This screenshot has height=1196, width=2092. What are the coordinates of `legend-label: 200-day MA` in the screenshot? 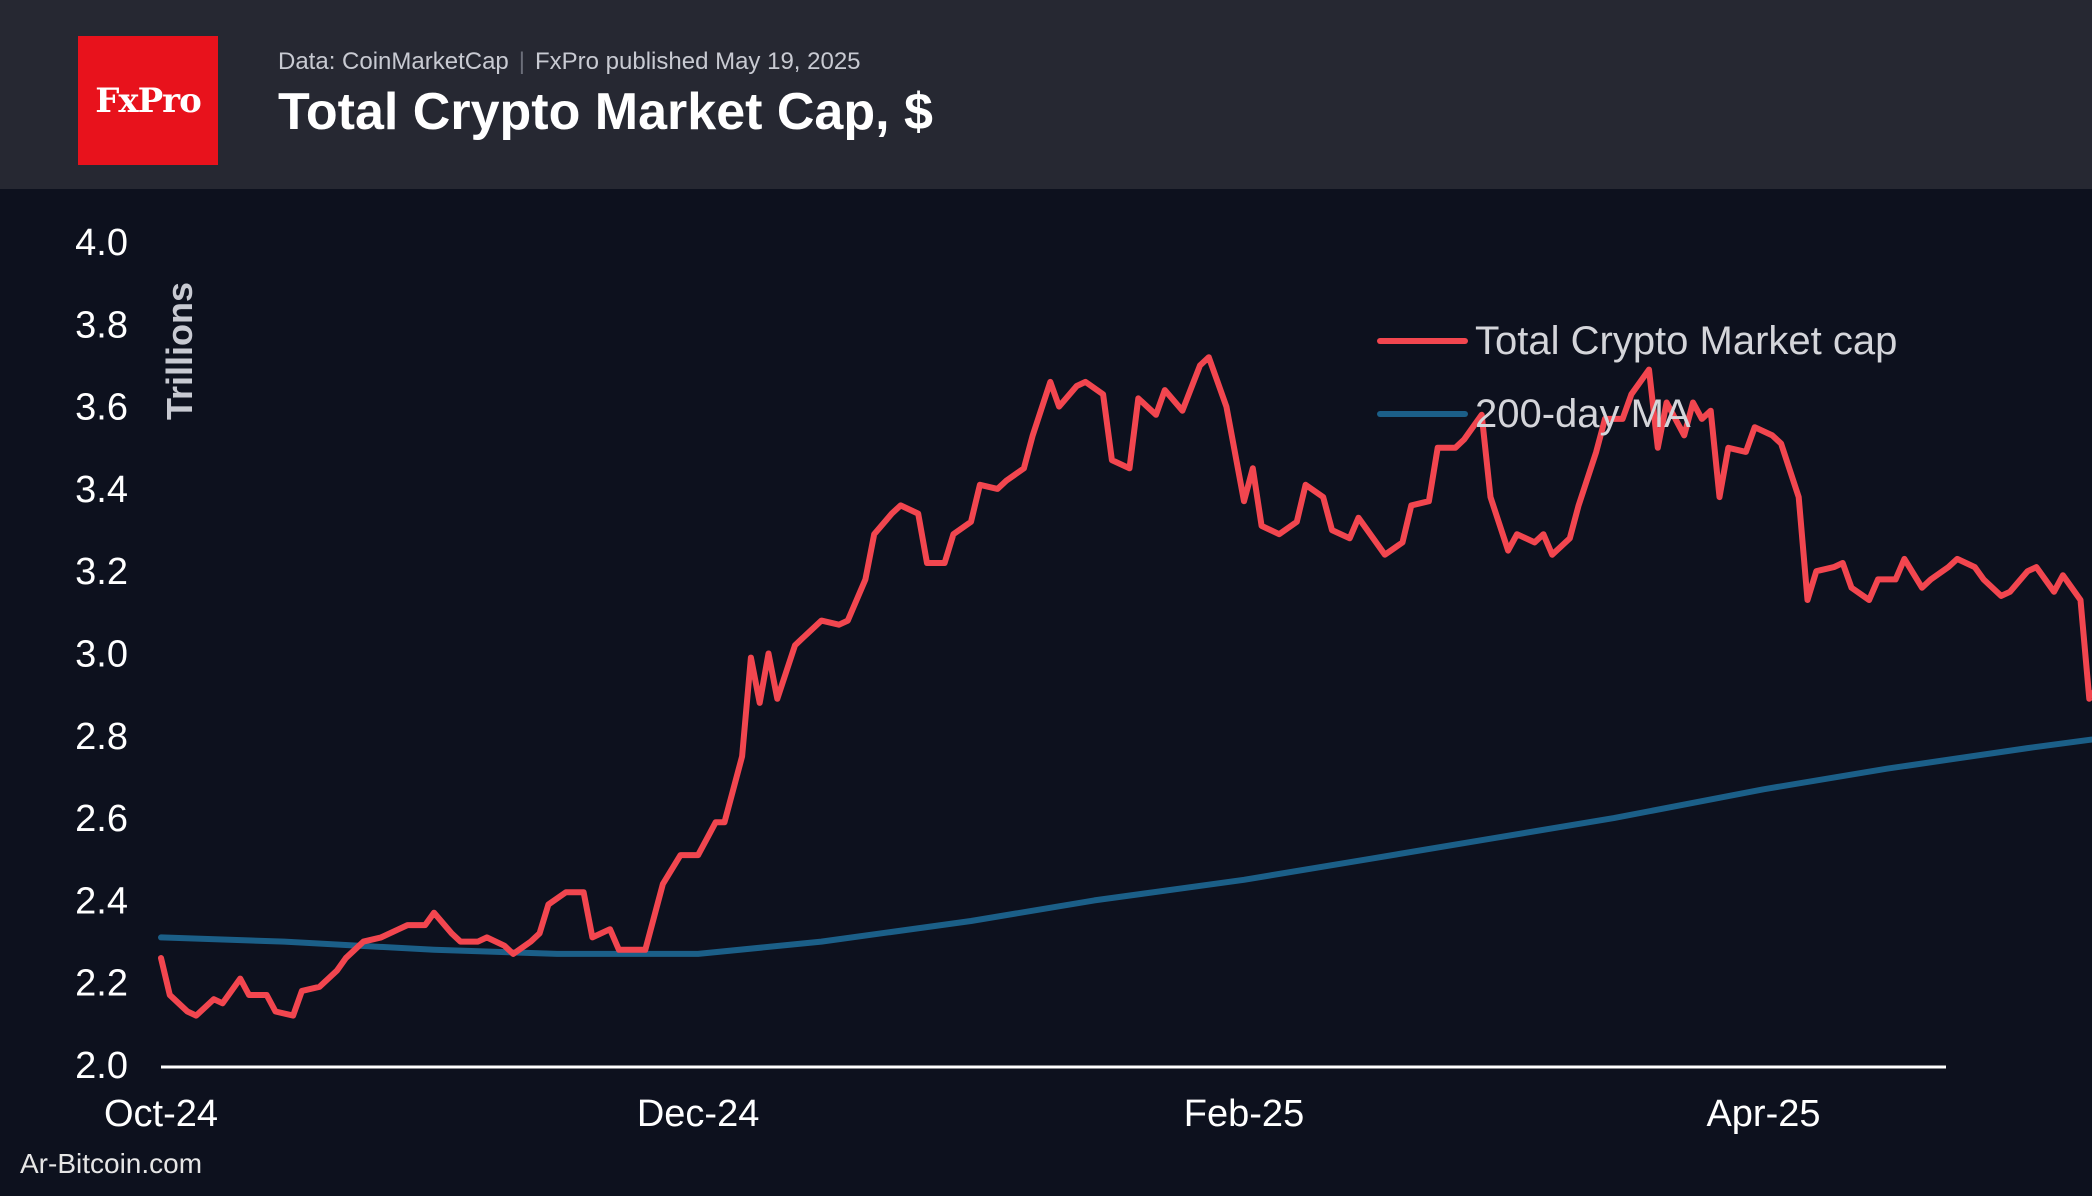 It's located at (1583, 414).